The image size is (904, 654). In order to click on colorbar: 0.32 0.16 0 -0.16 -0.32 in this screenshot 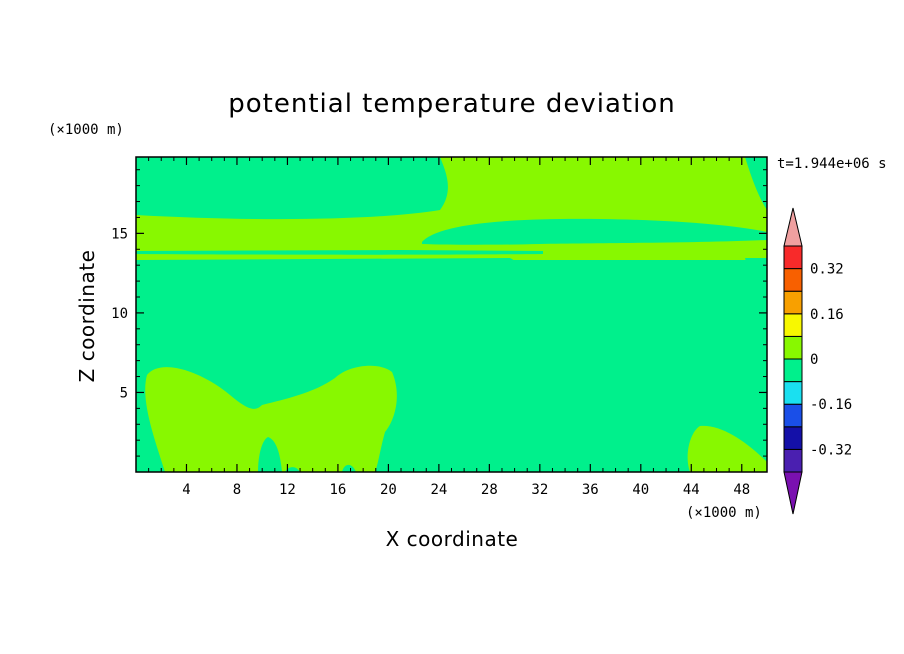, I will do `click(817, 361)`.